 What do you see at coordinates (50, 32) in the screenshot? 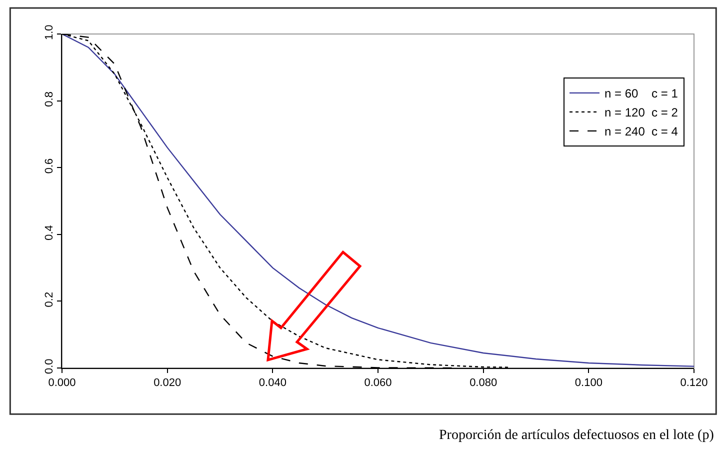
I see `y-tick-label: 1.0` at bounding box center [50, 32].